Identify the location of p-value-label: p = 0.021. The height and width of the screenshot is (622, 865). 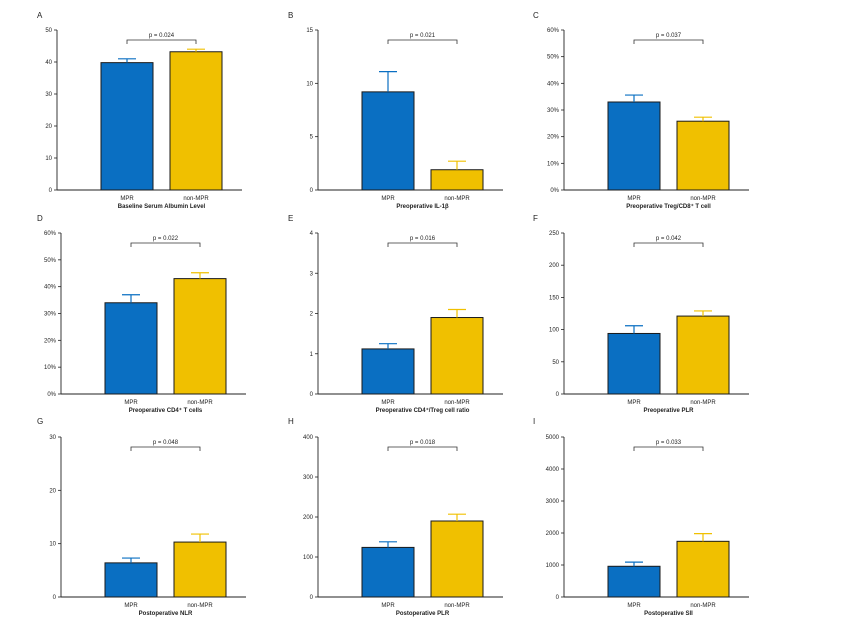
(423, 36).